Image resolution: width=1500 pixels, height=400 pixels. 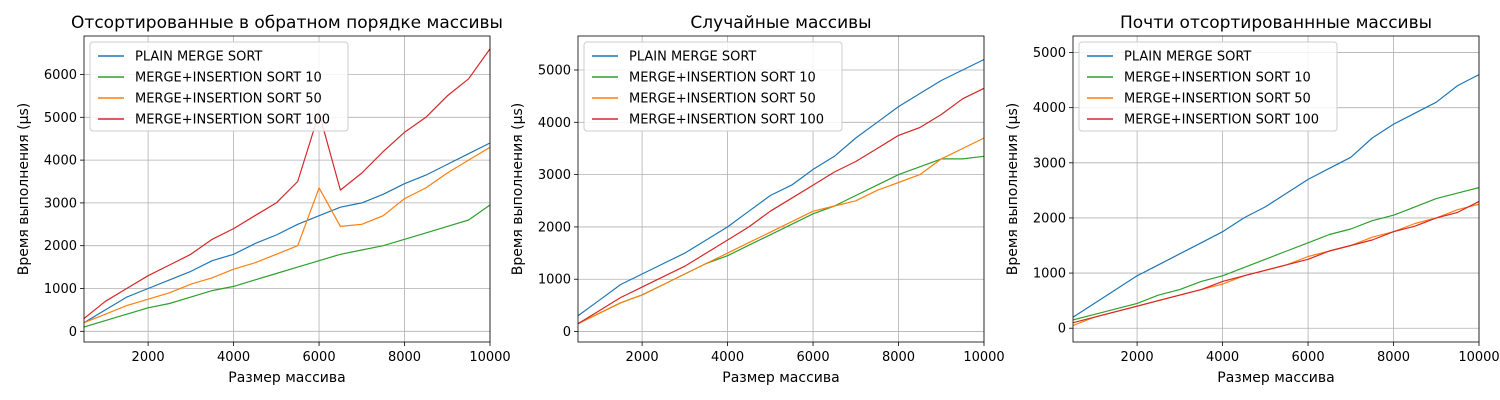 I want to click on y-tick-label: 6000, so click(x=60, y=75).